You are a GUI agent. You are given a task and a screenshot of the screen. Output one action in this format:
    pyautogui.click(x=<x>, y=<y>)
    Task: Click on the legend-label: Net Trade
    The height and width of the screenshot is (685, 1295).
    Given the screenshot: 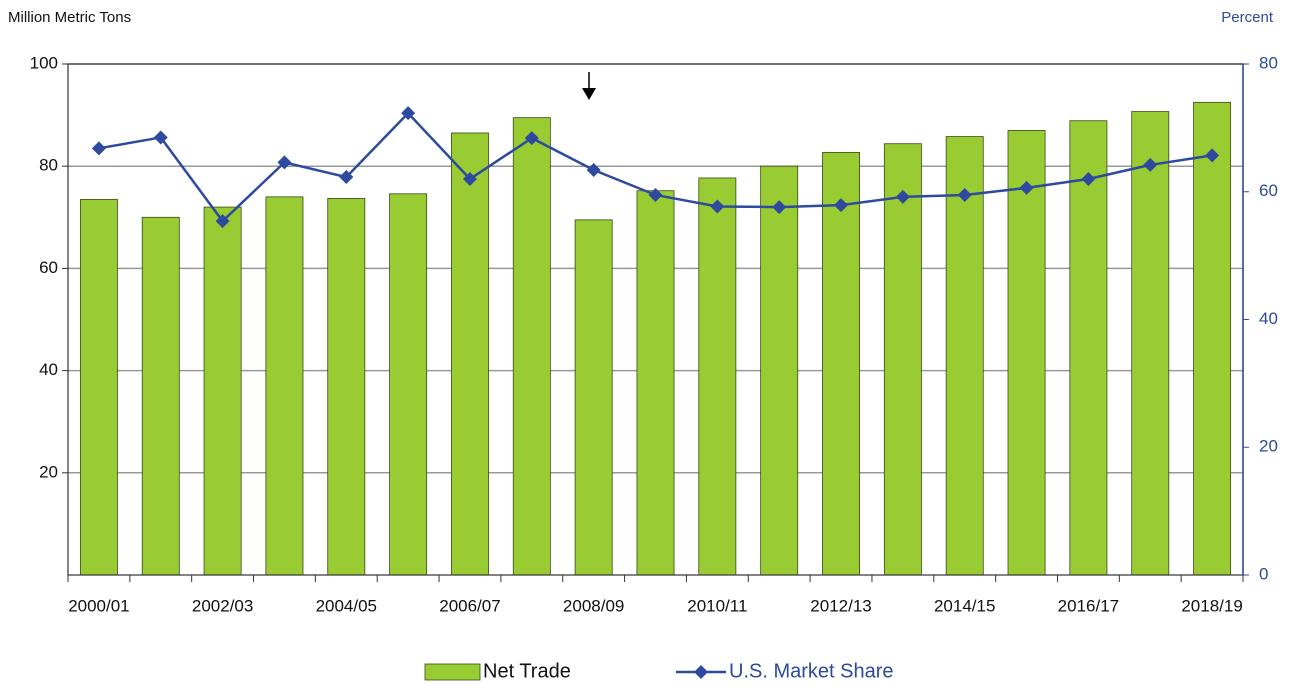 What is the action you would take?
    pyautogui.click(x=527, y=671)
    